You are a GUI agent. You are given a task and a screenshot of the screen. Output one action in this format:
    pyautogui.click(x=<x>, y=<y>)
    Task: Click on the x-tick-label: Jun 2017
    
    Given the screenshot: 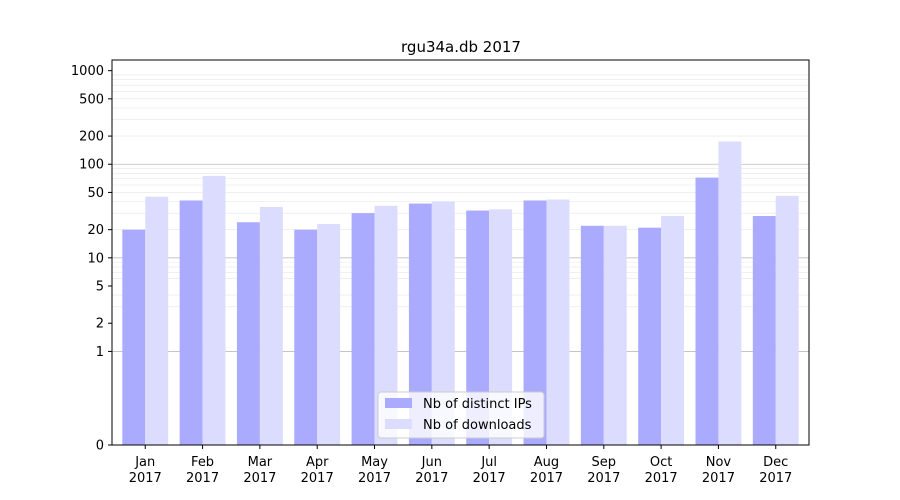 What is the action you would take?
    pyautogui.click(x=431, y=470)
    